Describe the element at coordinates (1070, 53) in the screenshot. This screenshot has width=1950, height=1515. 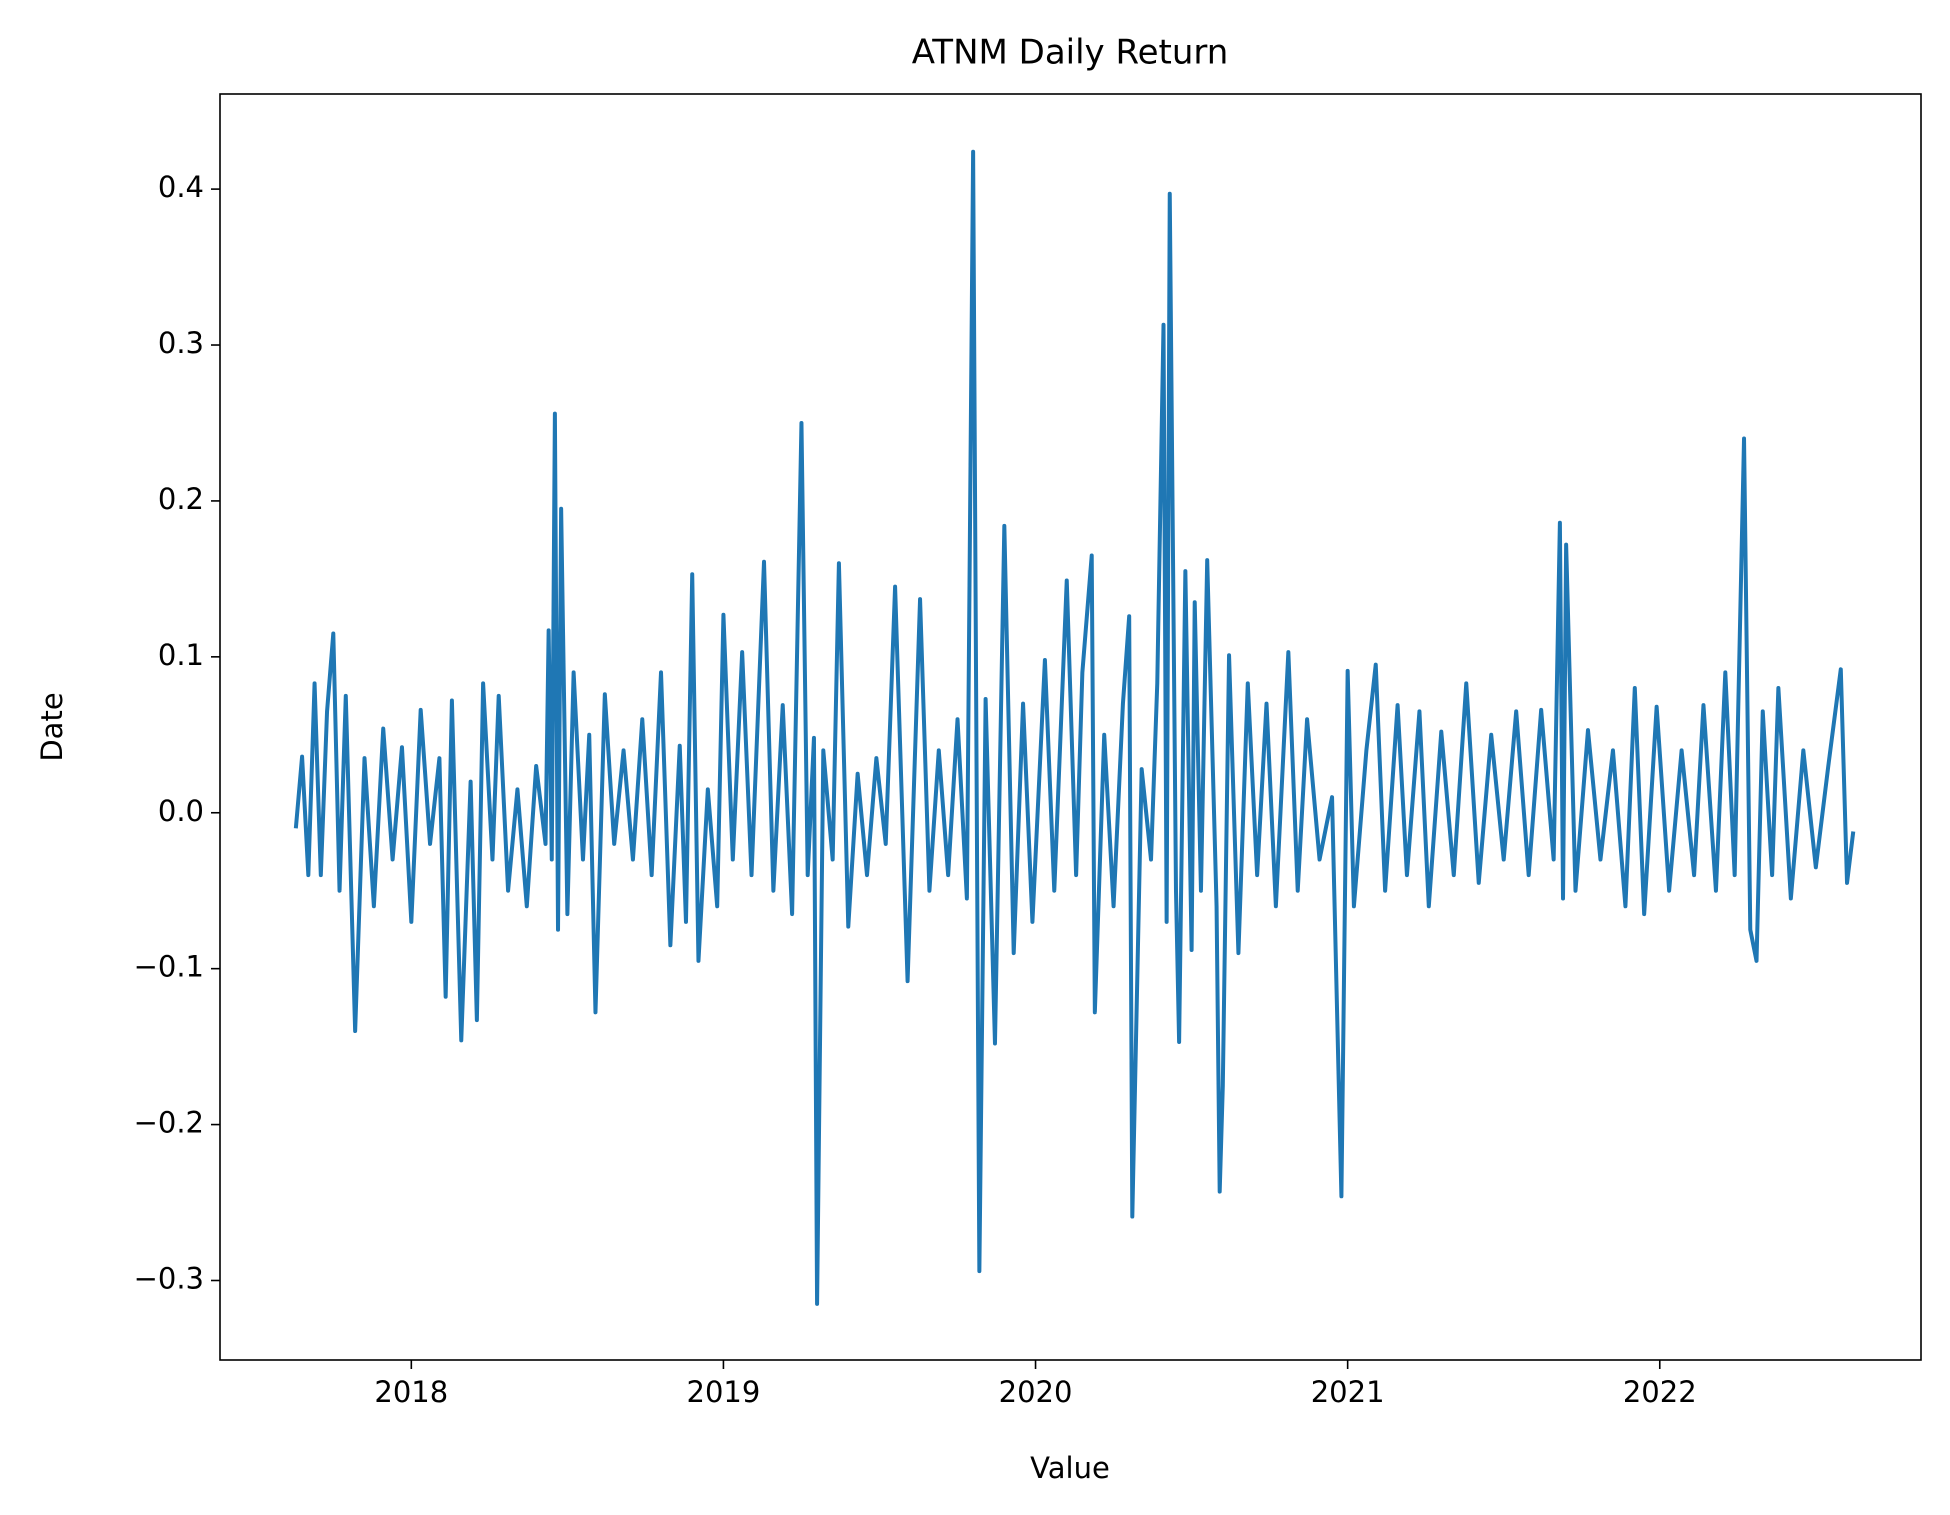
I see `chart-title: ATNM Daily Return` at that location.